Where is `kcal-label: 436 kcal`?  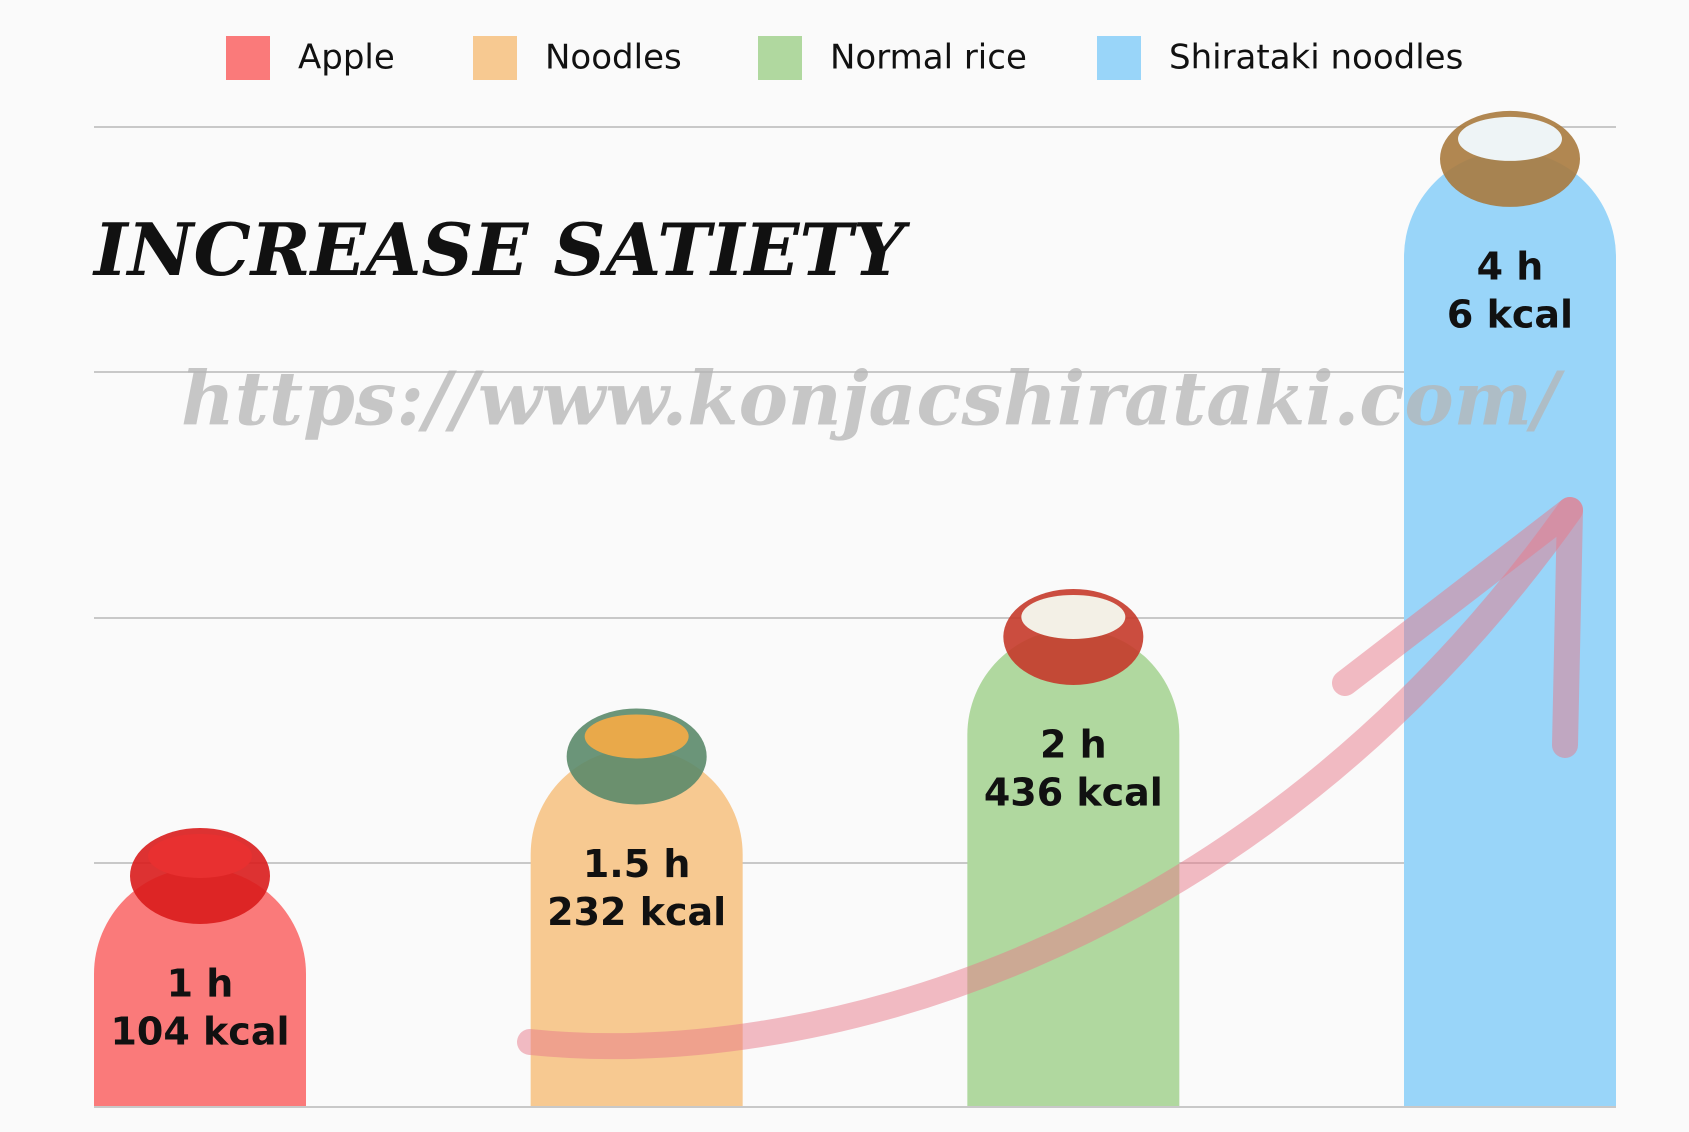
kcal-label: 436 kcal is located at coordinates (1073, 792).